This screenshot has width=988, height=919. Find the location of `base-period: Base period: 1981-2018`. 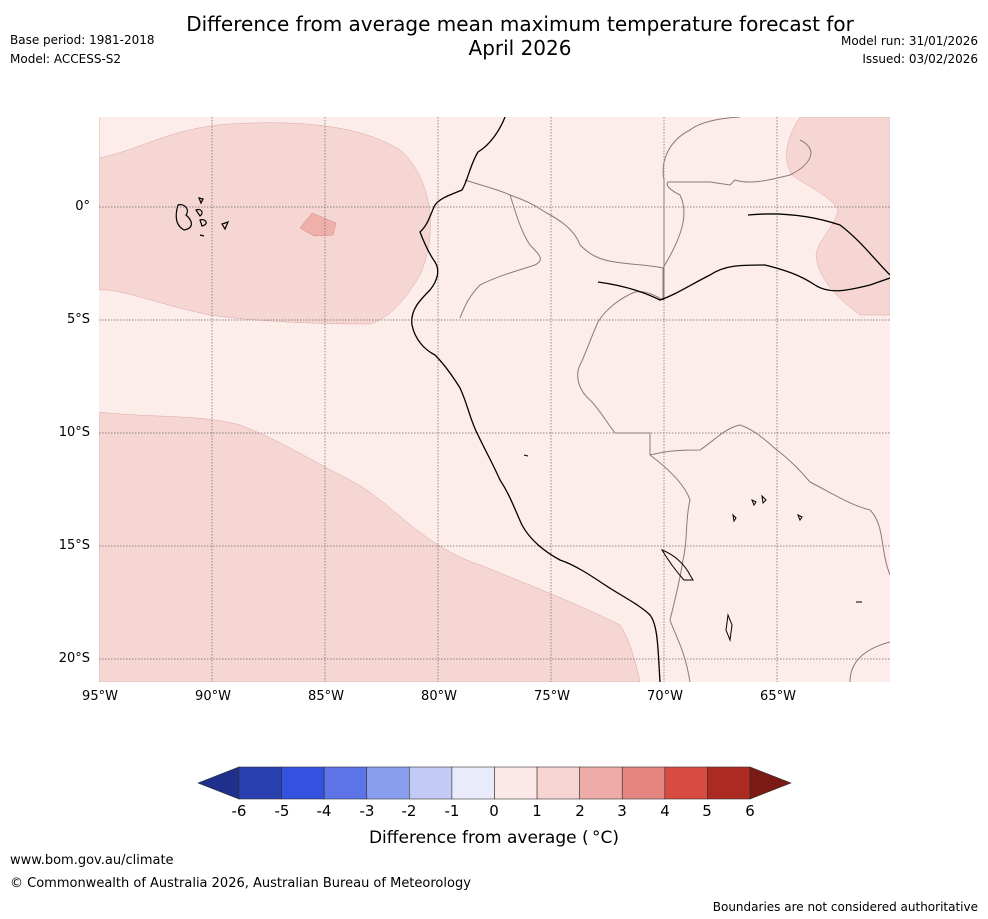

base-period: Base period: 1981-2018 is located at coordinates (82, 40).